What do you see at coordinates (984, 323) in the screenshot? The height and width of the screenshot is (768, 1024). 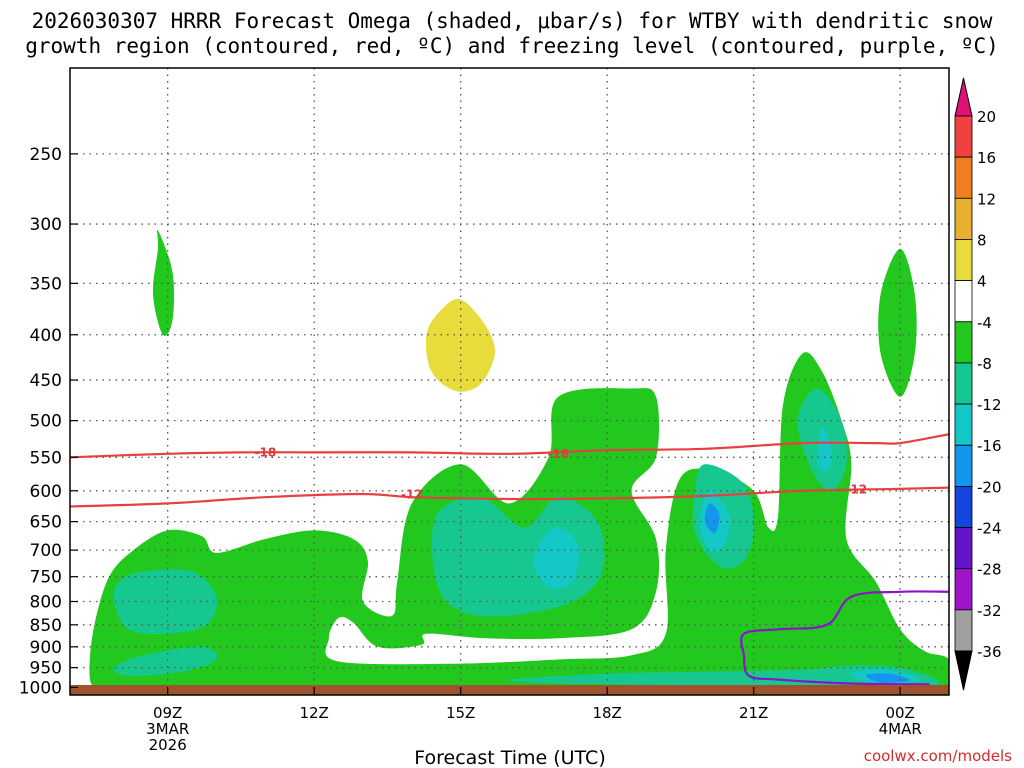 I see `colorbar-label-5: -4` at bounding box center [984, 323].